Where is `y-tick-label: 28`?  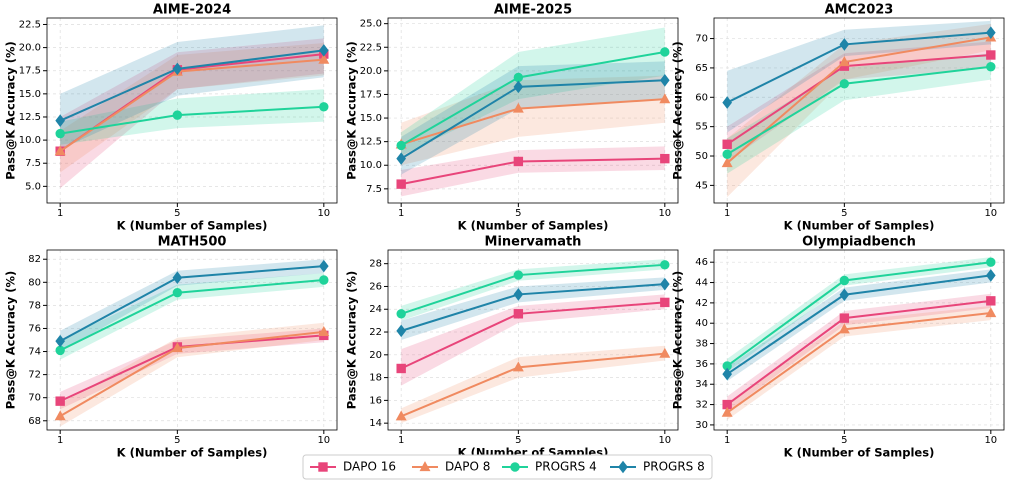 y-tick-label: 28 is located at coordinates (375, 264).